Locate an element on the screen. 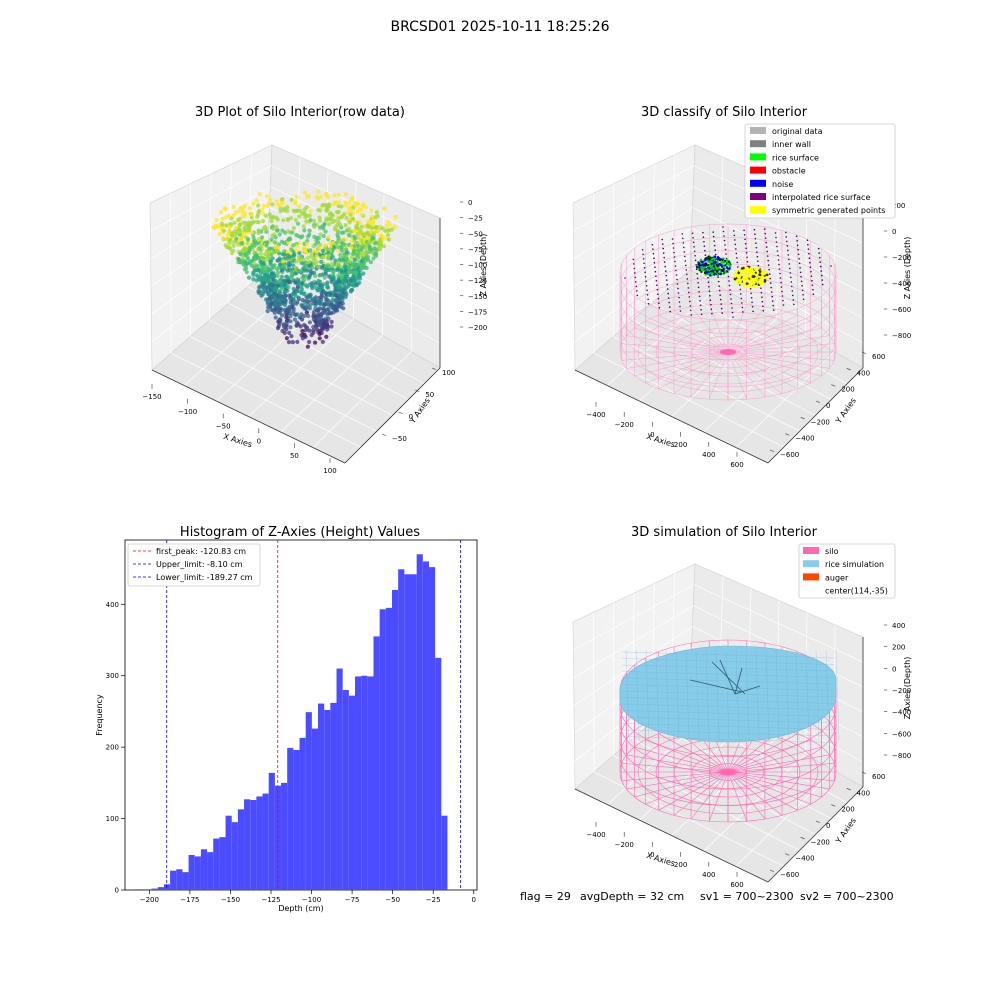  legend-label: noise is located at coordinates (782, 184).